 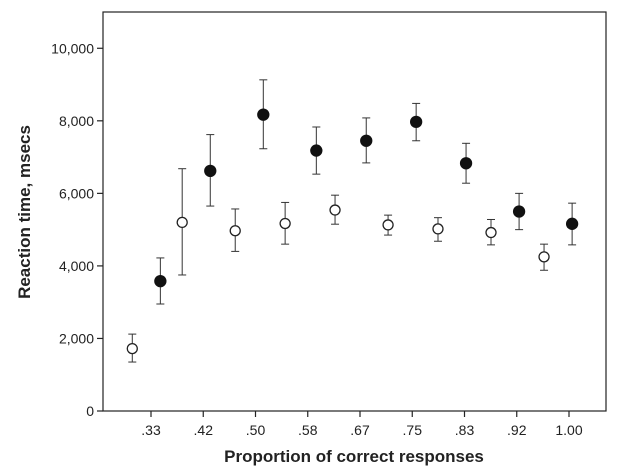 What do you see at coordinates (354, 456) in the screenshot?
I see `x-axis-label: Proportion of correct responses` at bounding box center [354, 456].